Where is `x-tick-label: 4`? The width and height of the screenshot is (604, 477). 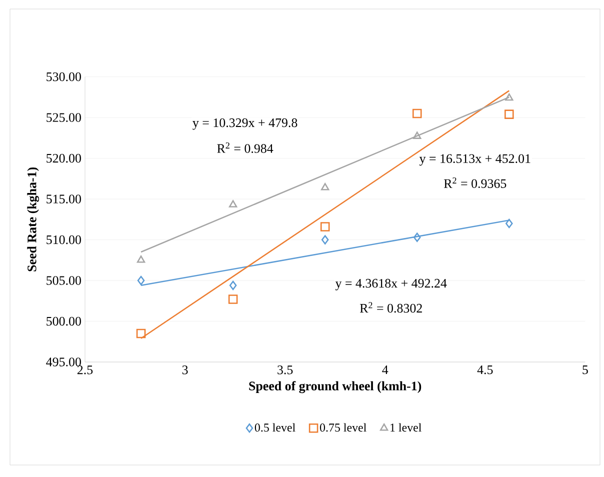 x-tick-label: 4 is located at coordinates (385, 370).